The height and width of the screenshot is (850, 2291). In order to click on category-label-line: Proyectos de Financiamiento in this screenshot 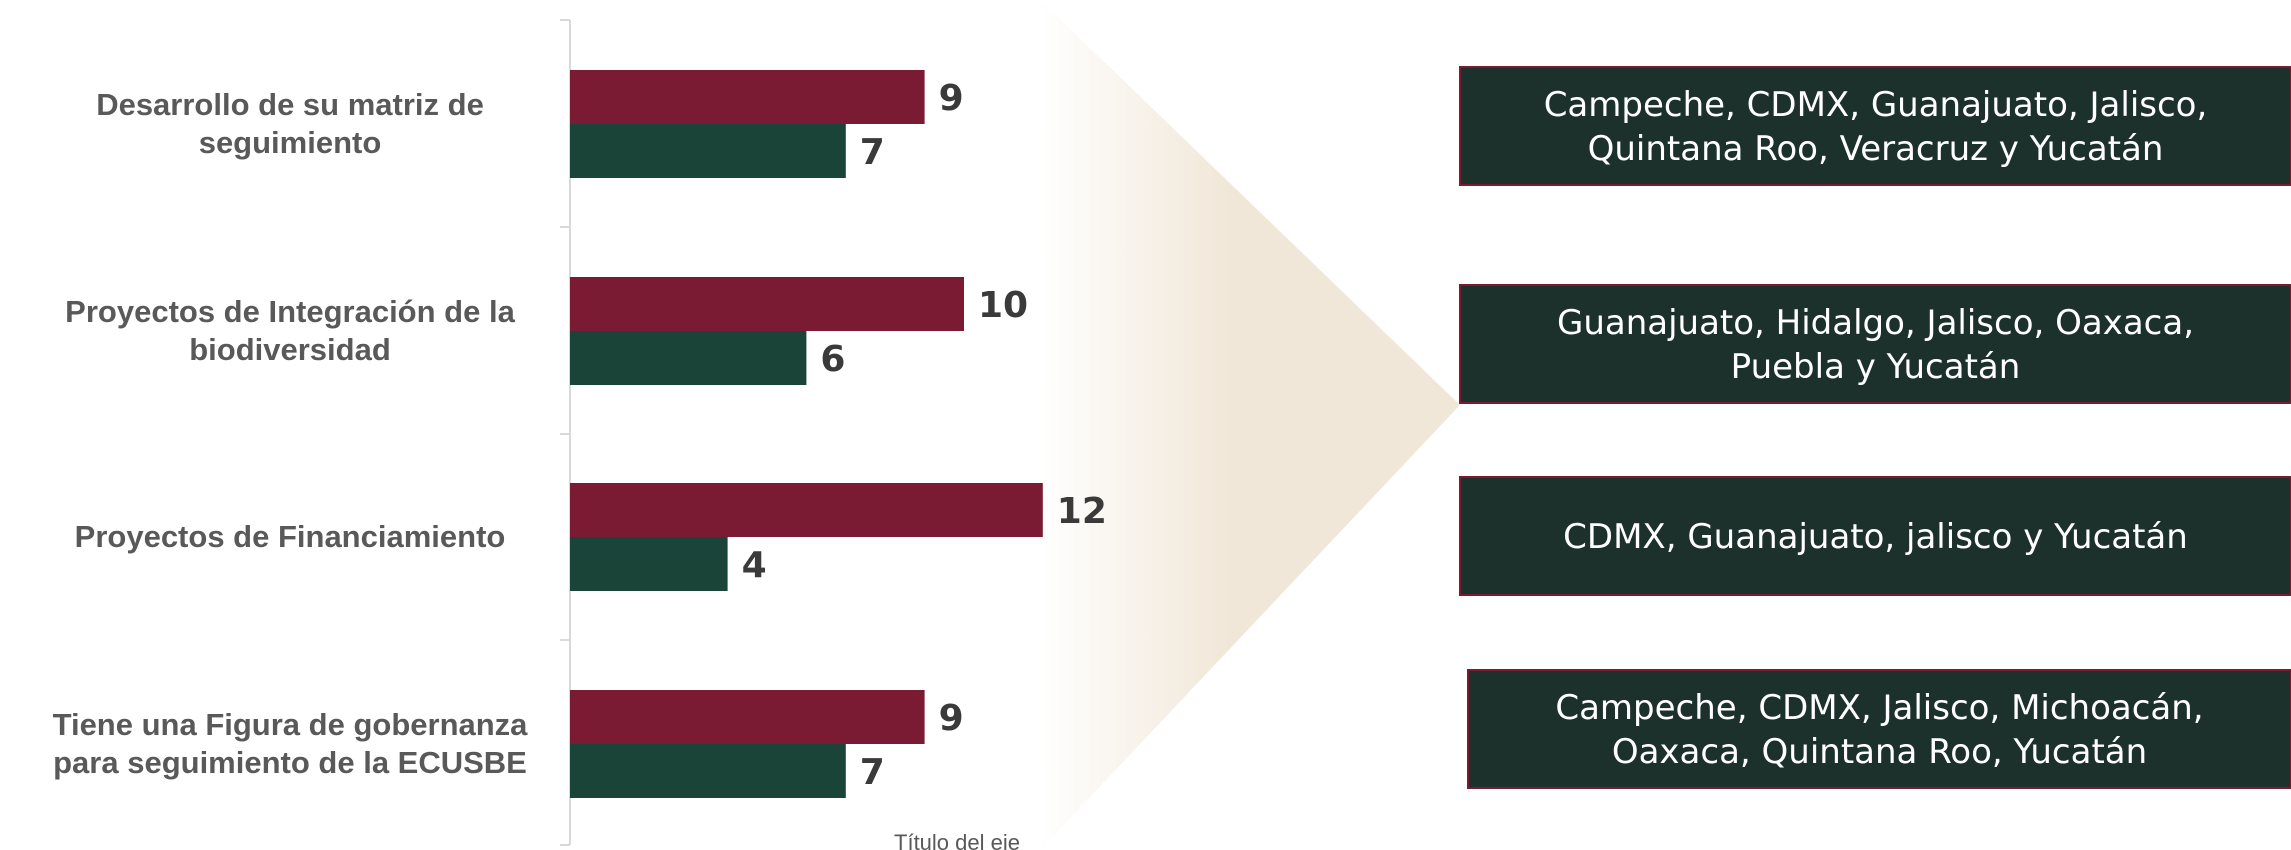, I will do `click(290, 536)`.